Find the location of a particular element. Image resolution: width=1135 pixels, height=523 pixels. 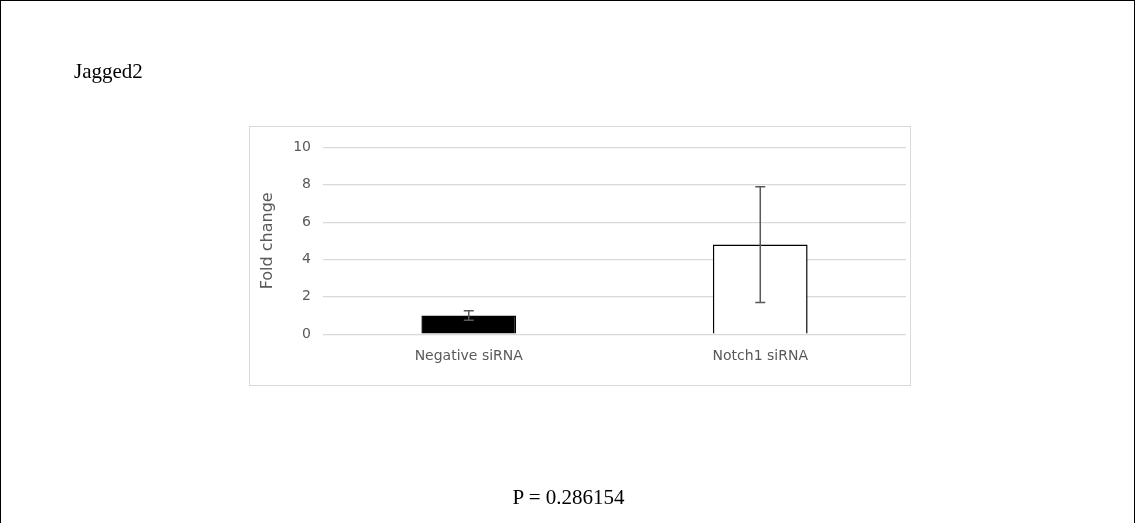

text: Jagged2 is located at coordinates (108, 71).